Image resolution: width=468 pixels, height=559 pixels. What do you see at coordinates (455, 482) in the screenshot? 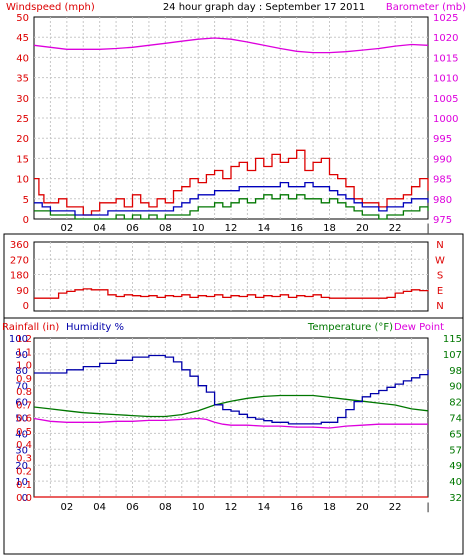
I see `temperature-y-tick: 40` at bounding box center [455, 482].